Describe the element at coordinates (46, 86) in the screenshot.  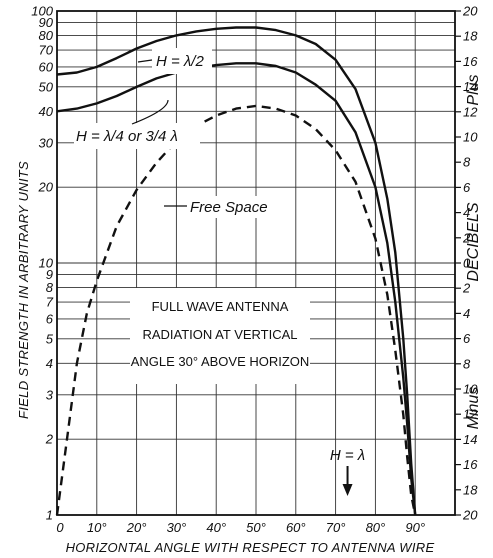
I see `y-tick-label: 50` at that location.